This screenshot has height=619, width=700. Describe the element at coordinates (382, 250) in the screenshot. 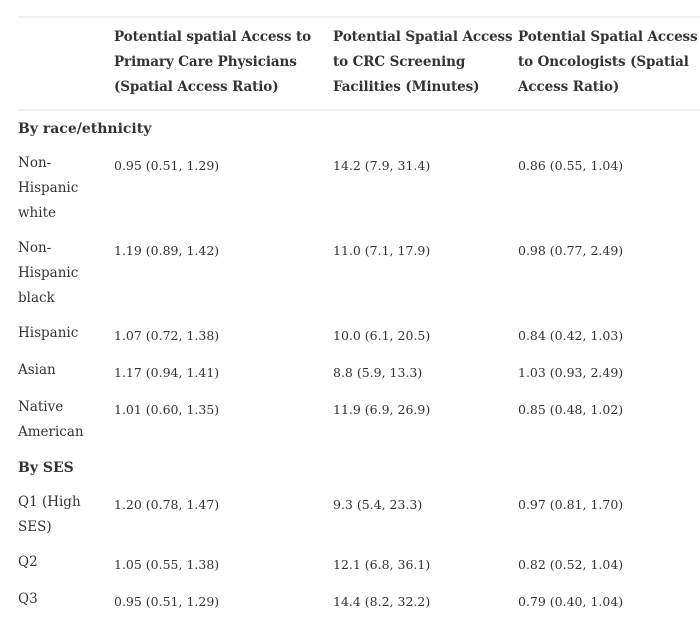

I see `crc-value: 11.0 (7.1, 17.9)` at that location.